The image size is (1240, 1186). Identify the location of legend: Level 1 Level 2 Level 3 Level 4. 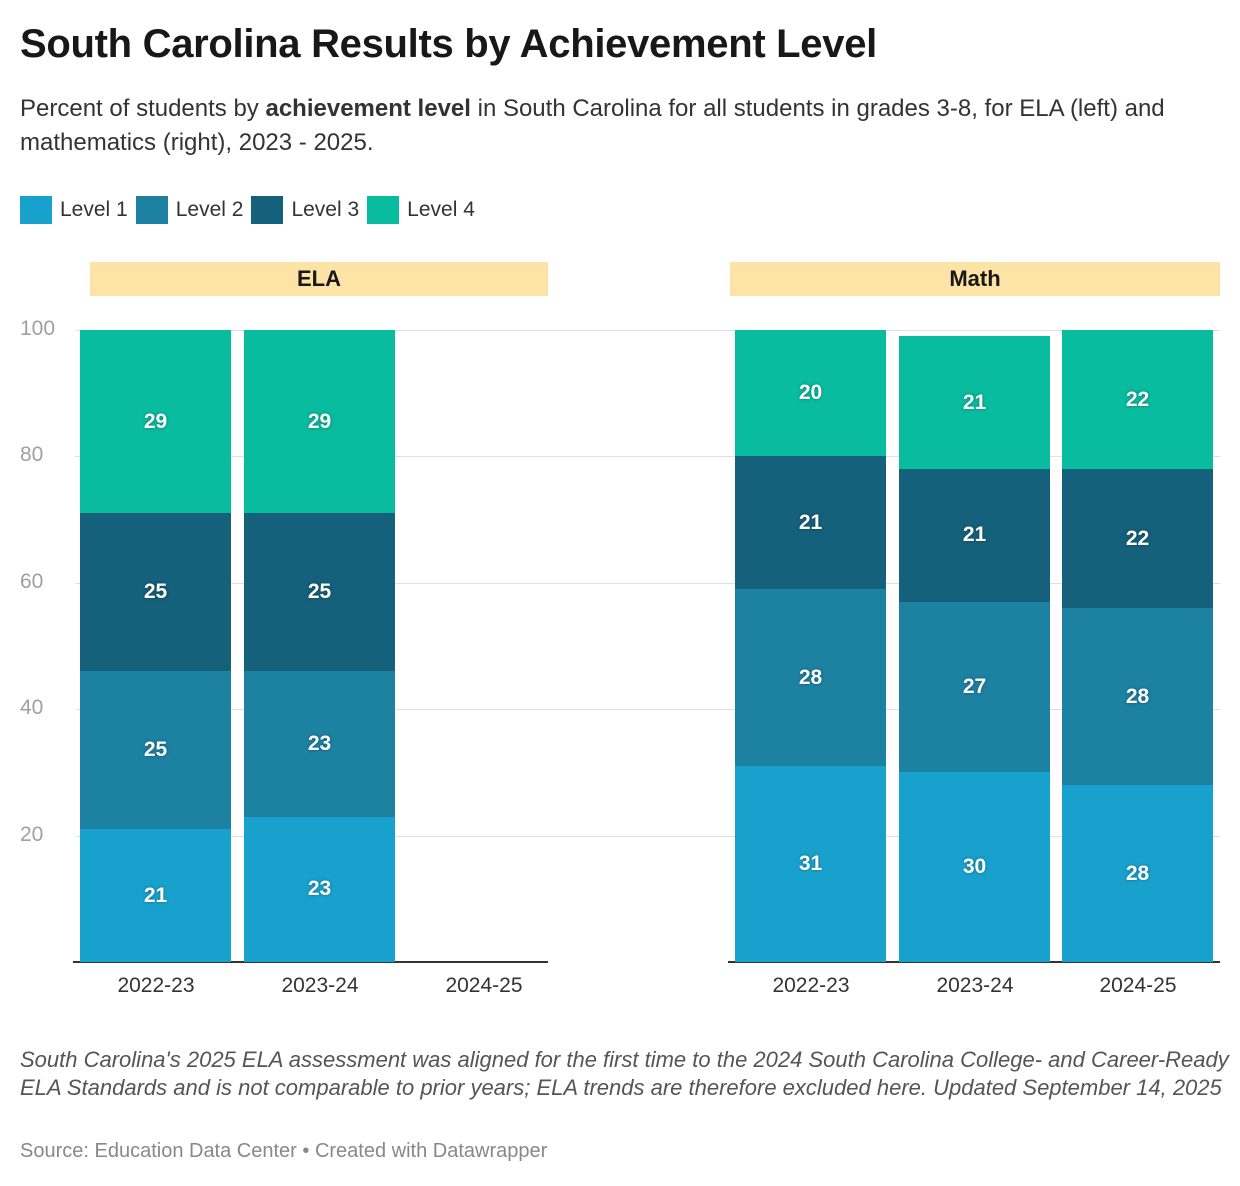
(251, 210).